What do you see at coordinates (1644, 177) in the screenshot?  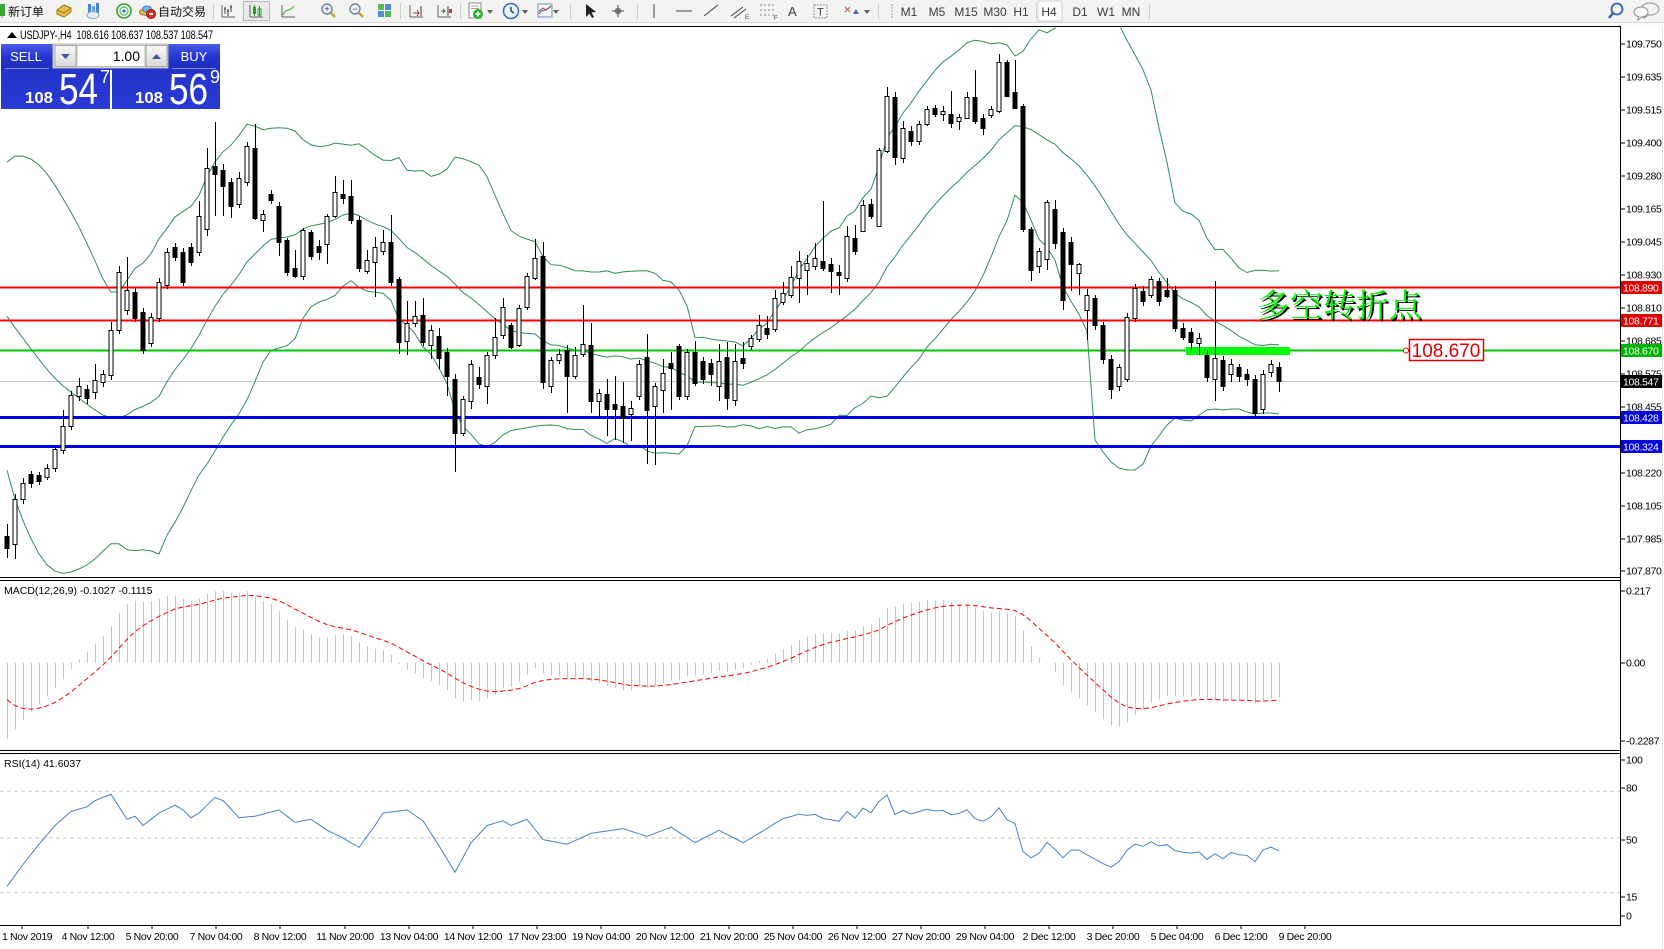 I see `svg-text: 109.280` at bounding box center [1644, 177].